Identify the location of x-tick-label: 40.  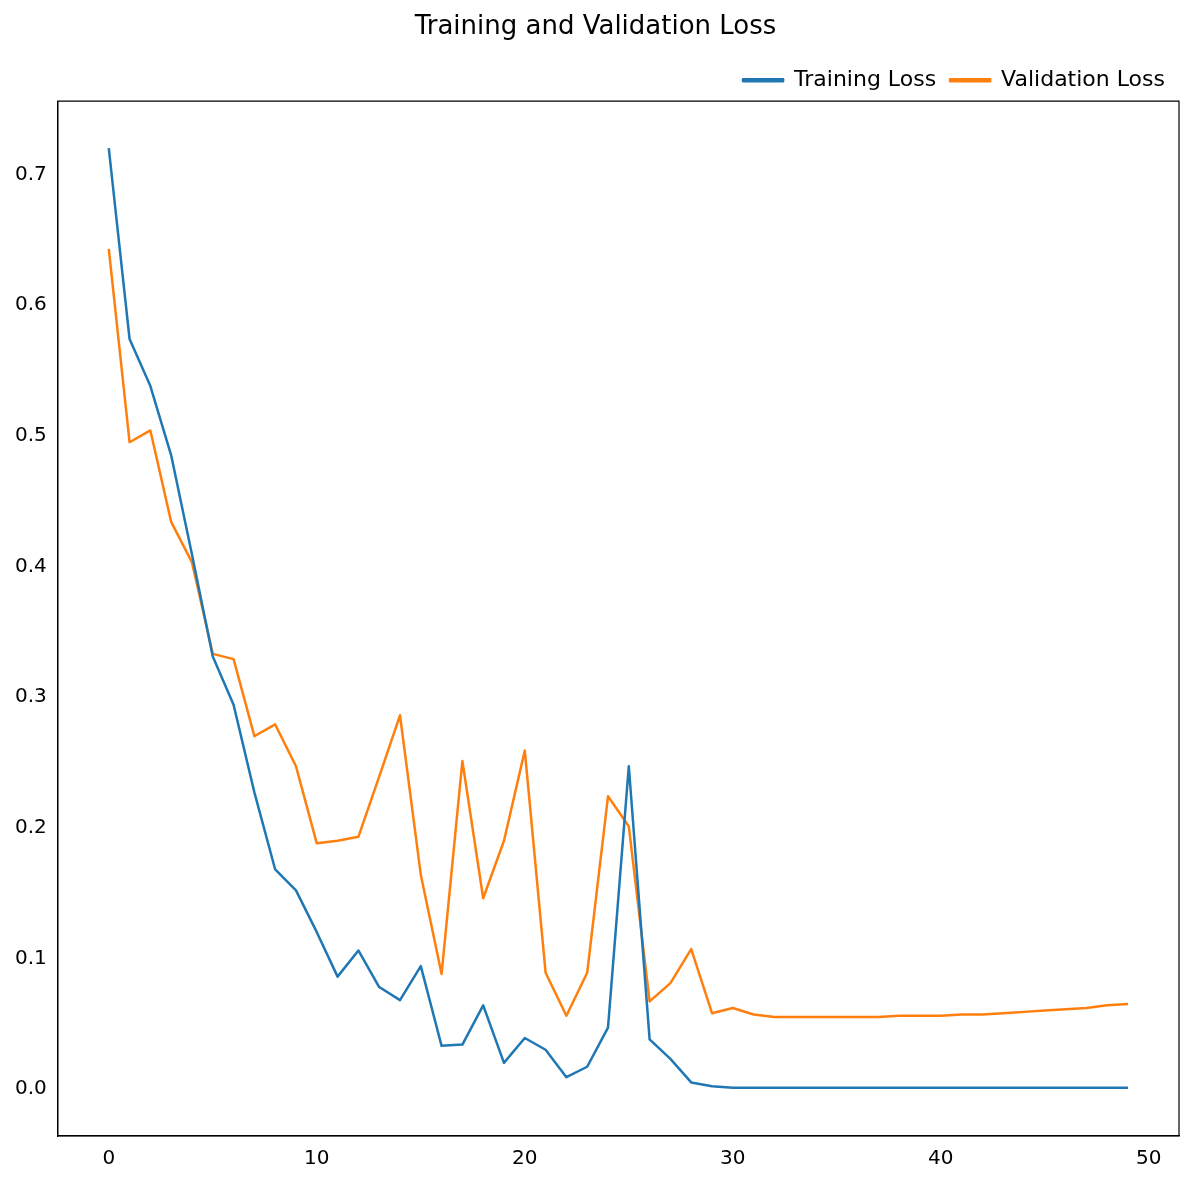
(941, 1157).